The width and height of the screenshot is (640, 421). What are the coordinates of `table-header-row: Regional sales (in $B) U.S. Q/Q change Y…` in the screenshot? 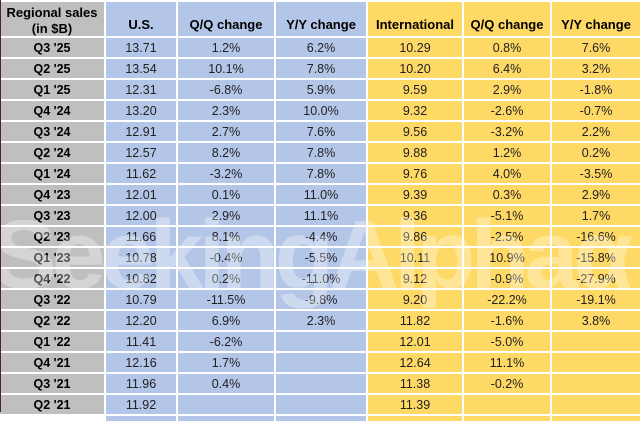 It's located at (320, 19).